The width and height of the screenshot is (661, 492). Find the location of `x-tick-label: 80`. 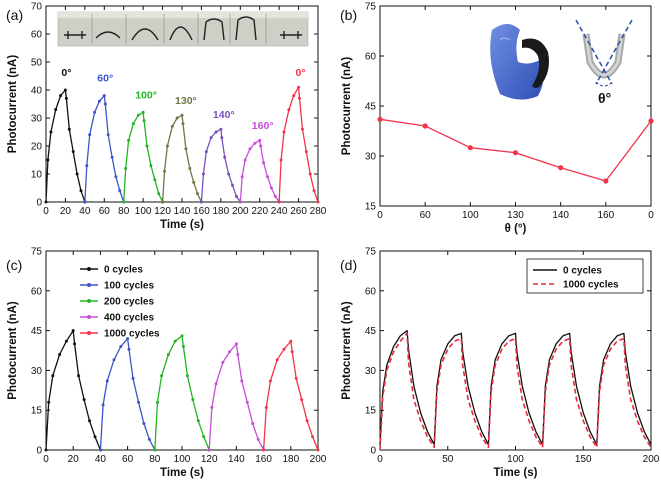

x-tick-label: 80 is located at coordinates (155, 459).